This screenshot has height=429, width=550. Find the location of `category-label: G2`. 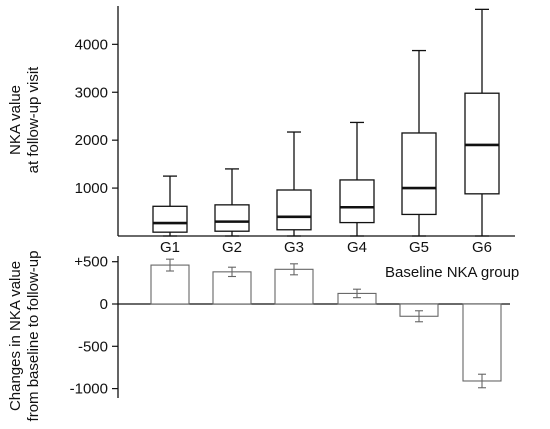

category-label: G2 is located at coordinates (232, 247).